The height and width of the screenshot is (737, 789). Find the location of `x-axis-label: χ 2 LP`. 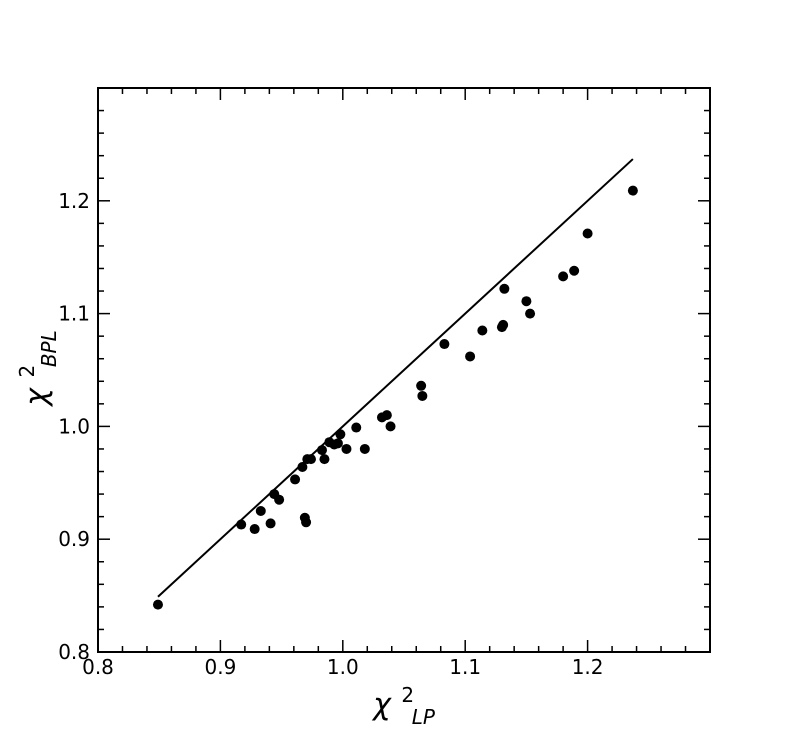

x-axis-label: χ 2 LP is located at coordinates (403, 702).